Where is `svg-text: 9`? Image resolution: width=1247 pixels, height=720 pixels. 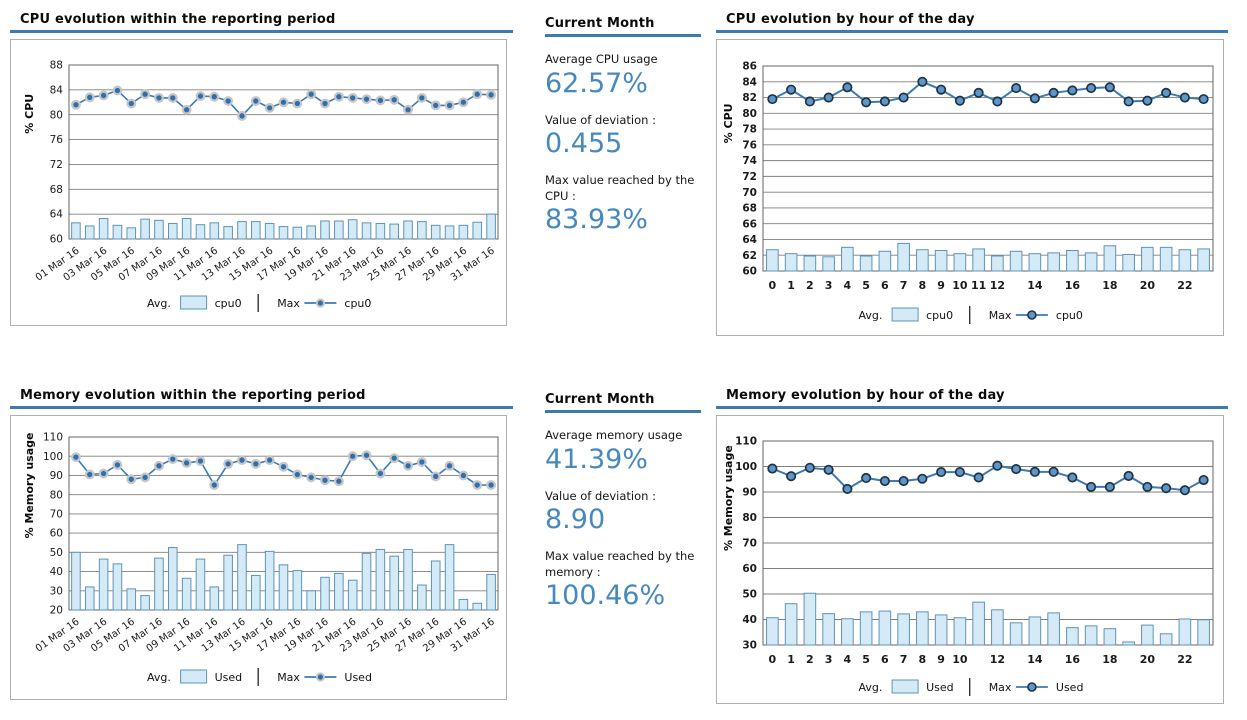
svg-text: 9 is located at coordinates (941, 285).